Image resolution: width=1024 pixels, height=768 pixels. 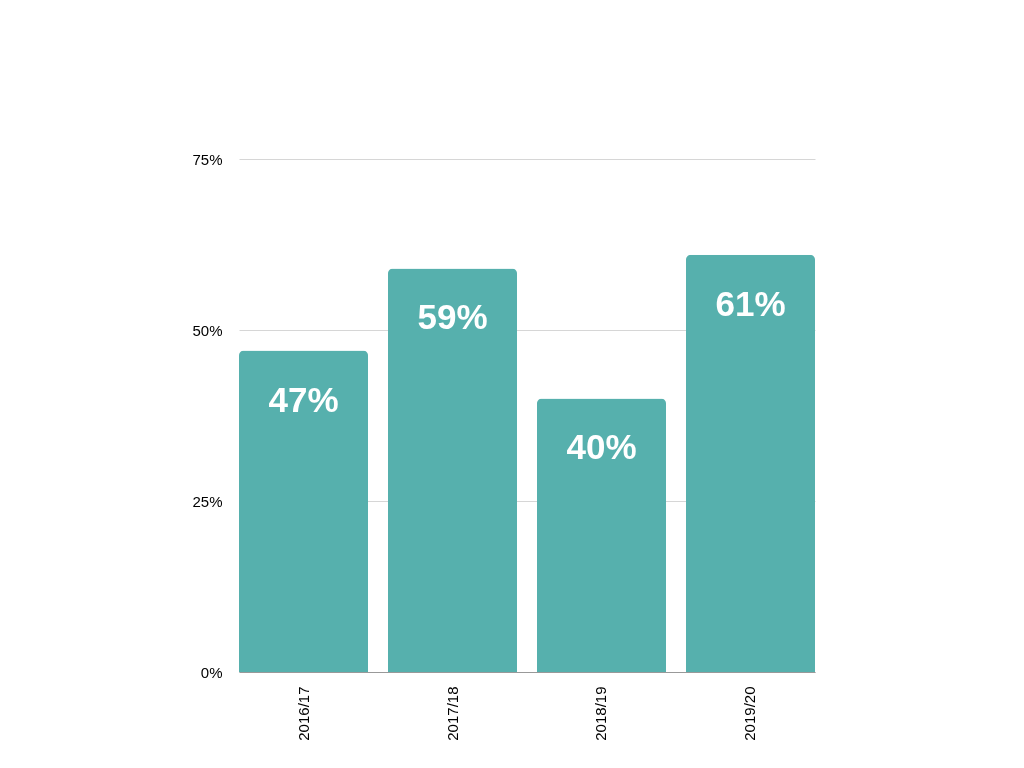 I want to click on data-label: 59%, so click(x=452, y=317).